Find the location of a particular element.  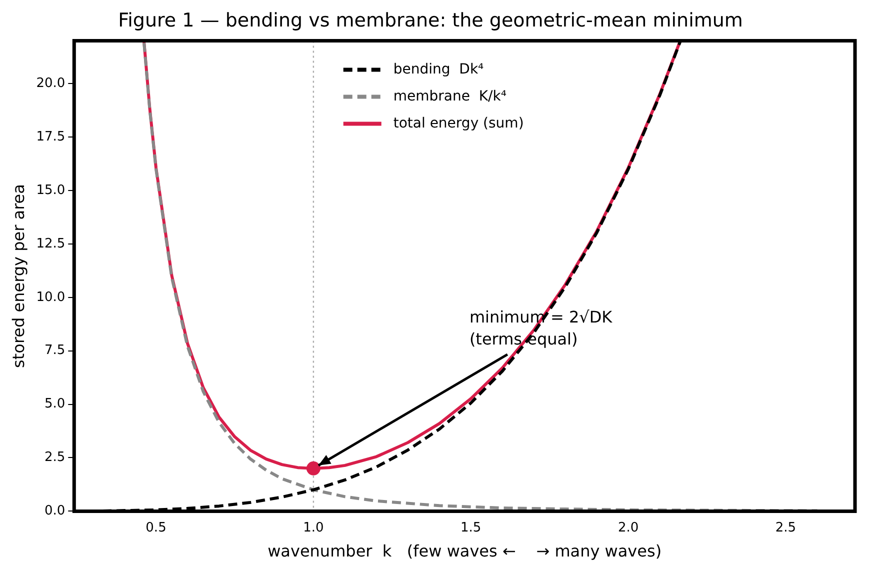

y-tick-label: 17.5 is located at coordinates (51, 136).